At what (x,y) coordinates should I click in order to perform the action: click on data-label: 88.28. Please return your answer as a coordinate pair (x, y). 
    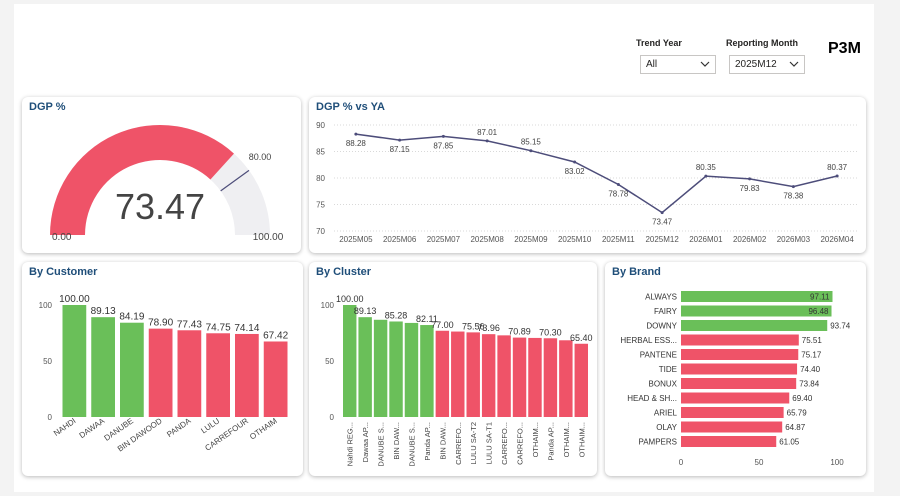
    Looking at the image, I should click on (356, 143).